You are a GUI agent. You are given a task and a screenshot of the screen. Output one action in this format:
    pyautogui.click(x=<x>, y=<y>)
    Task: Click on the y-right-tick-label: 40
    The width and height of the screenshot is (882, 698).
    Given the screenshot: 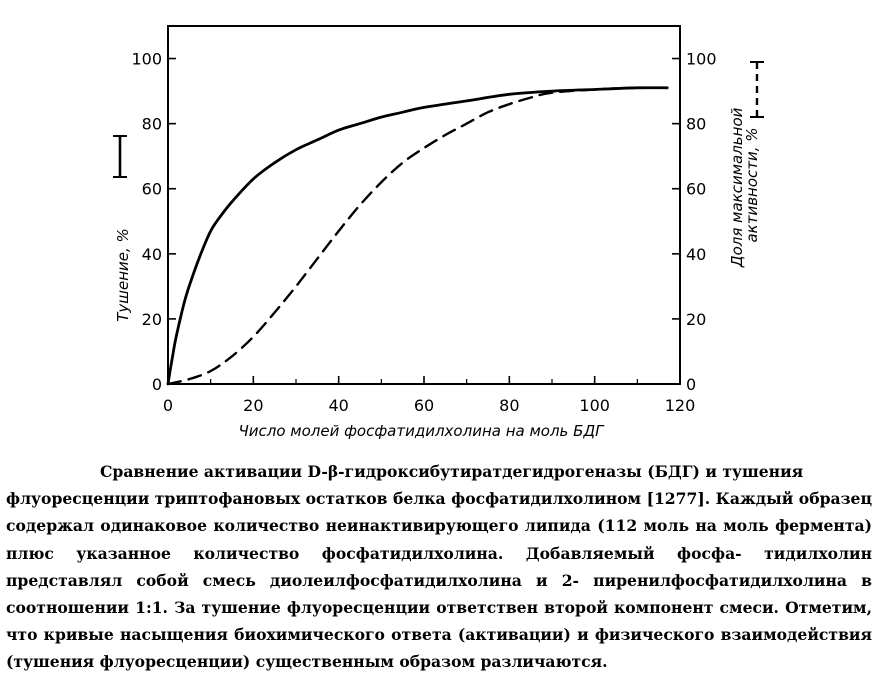 What is the action you would take?
    pyautogui.click(x=696, y=254)
    